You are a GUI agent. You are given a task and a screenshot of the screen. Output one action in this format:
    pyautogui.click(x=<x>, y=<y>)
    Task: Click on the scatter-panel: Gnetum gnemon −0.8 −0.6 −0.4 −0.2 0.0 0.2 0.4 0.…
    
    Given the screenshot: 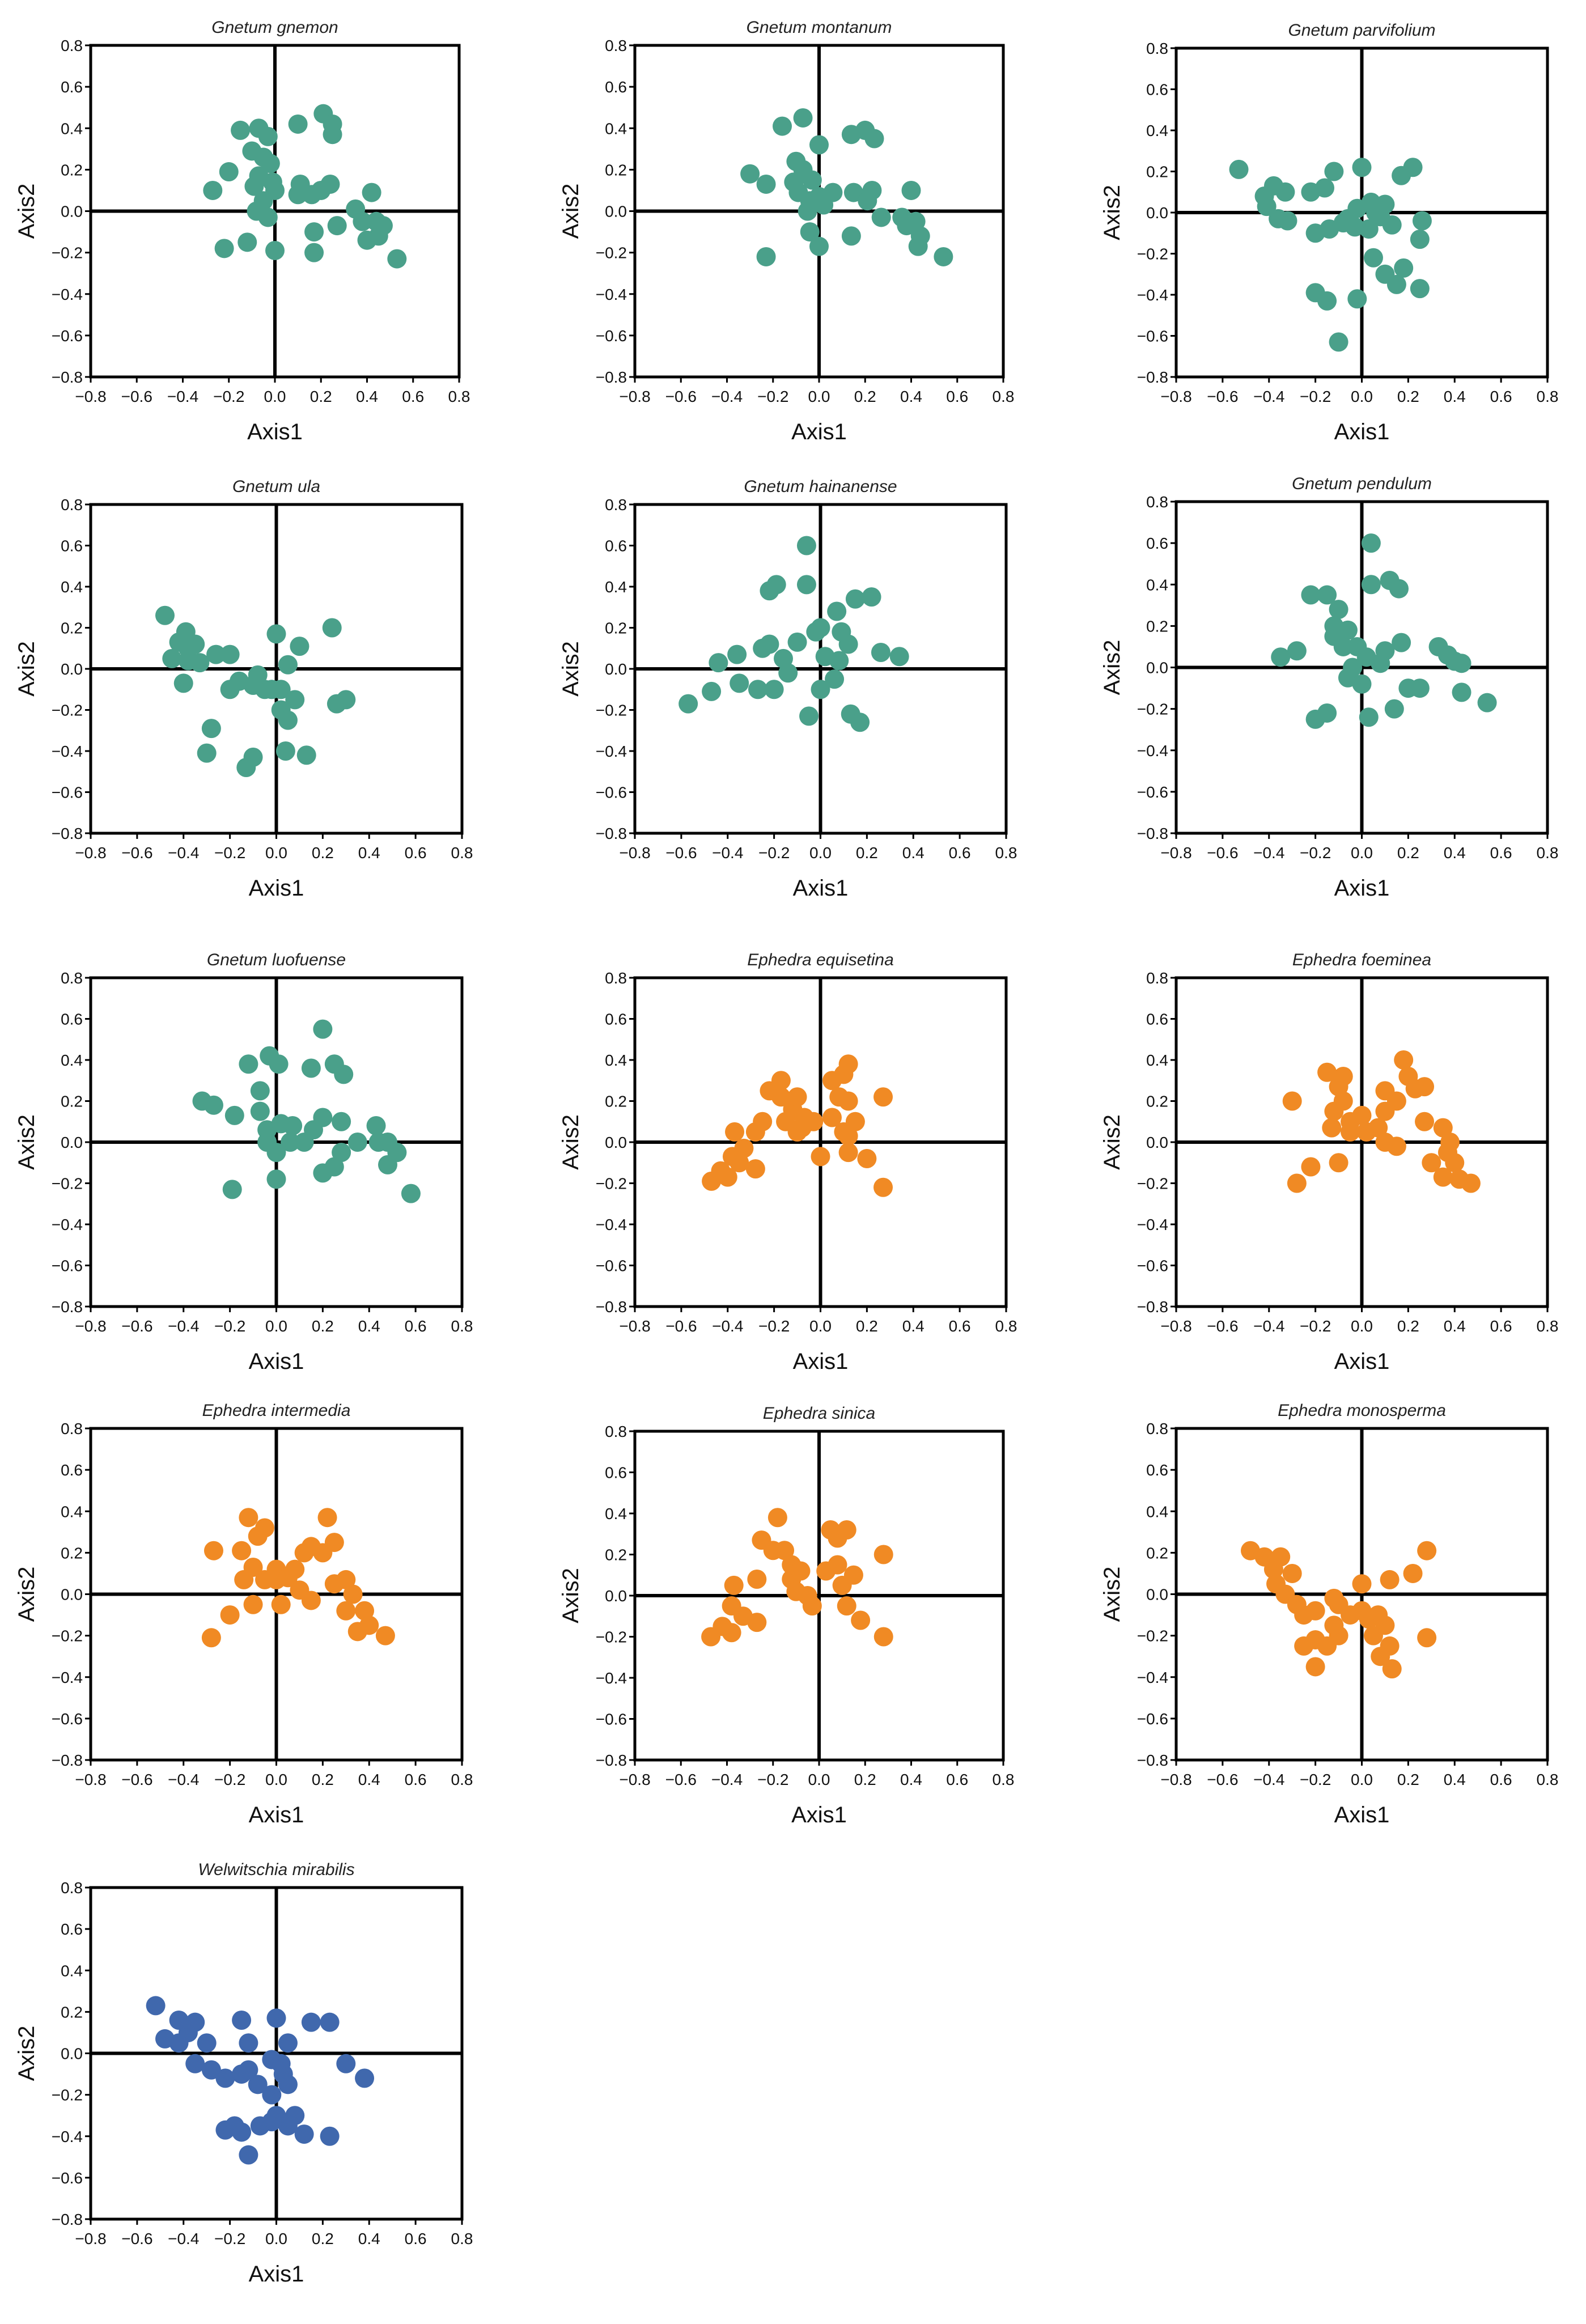 What is the action you would take?
    pyautogui.click(x=242, y=231)
    